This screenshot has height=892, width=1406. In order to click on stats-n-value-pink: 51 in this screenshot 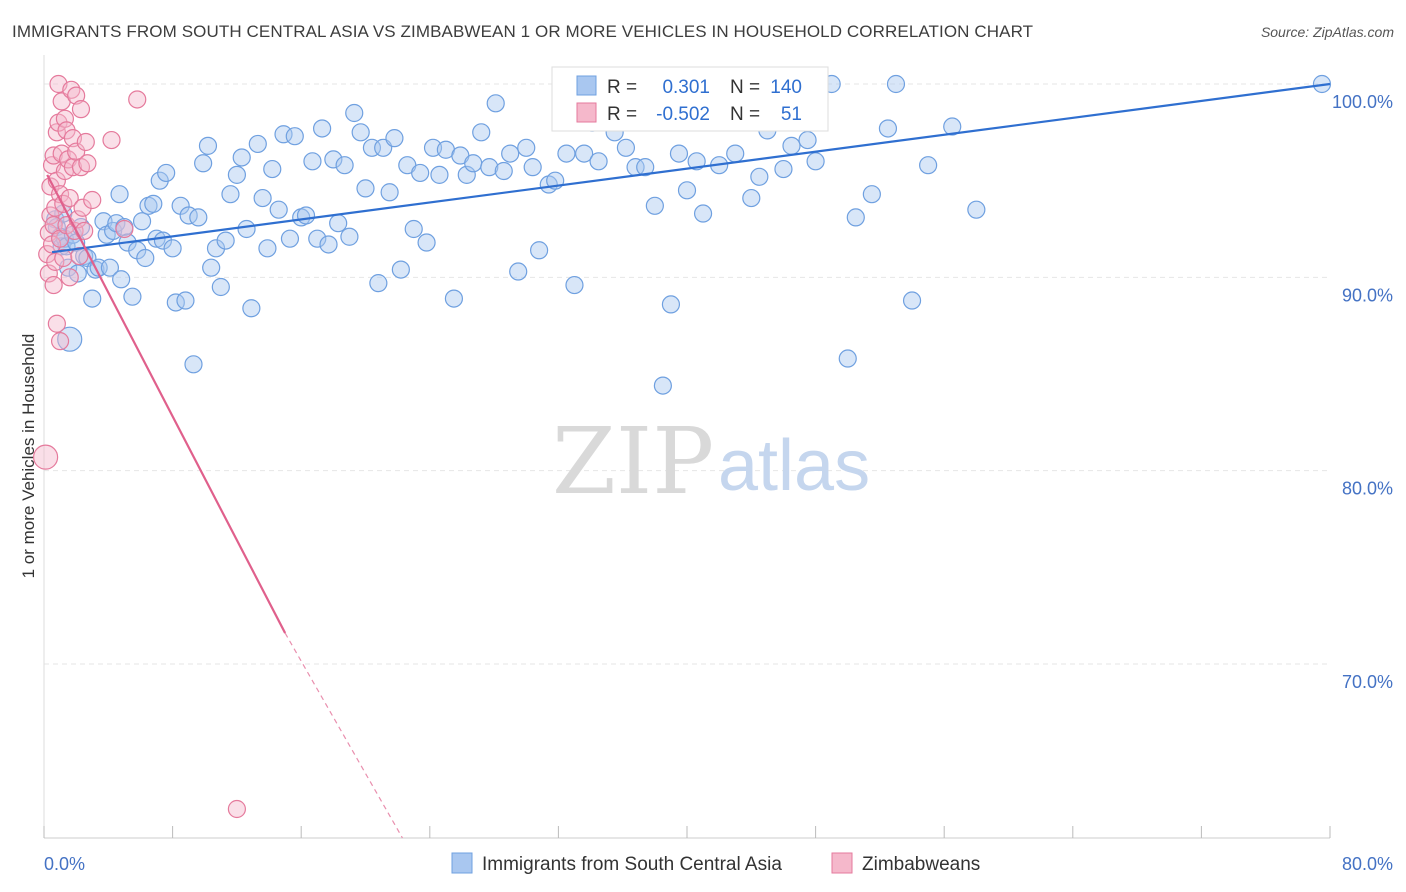, I will do `click(791, 114)`.